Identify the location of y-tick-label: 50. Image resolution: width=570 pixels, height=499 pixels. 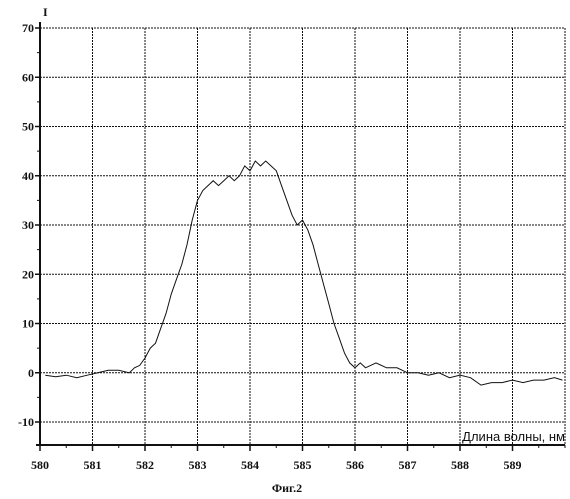
(28, 127).